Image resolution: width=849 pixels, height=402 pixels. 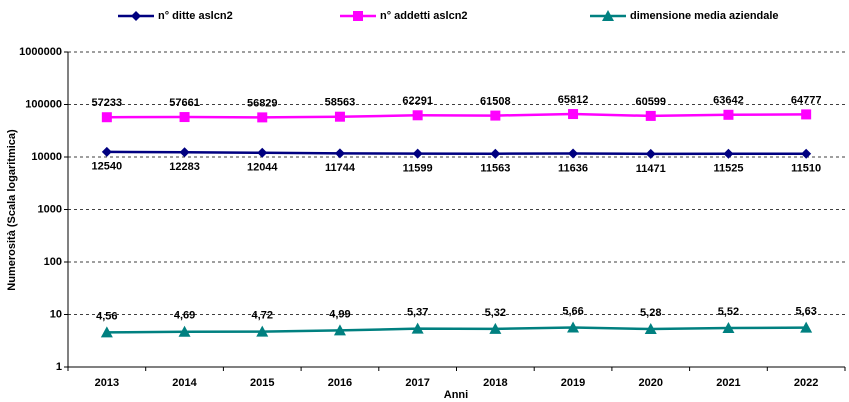 What do you see at coordinates (456, 395) in the screenshot?
I see `x-axis-title: Anni` at bounding box center [456, 395].